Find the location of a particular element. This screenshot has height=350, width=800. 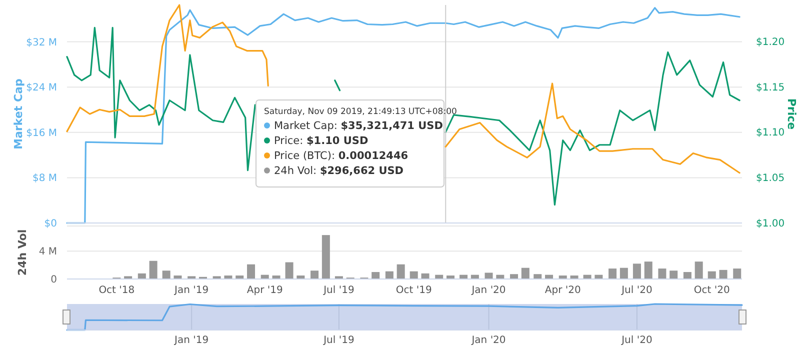

x-tick-label: Apr '20 is located at coordinates (562, 290).